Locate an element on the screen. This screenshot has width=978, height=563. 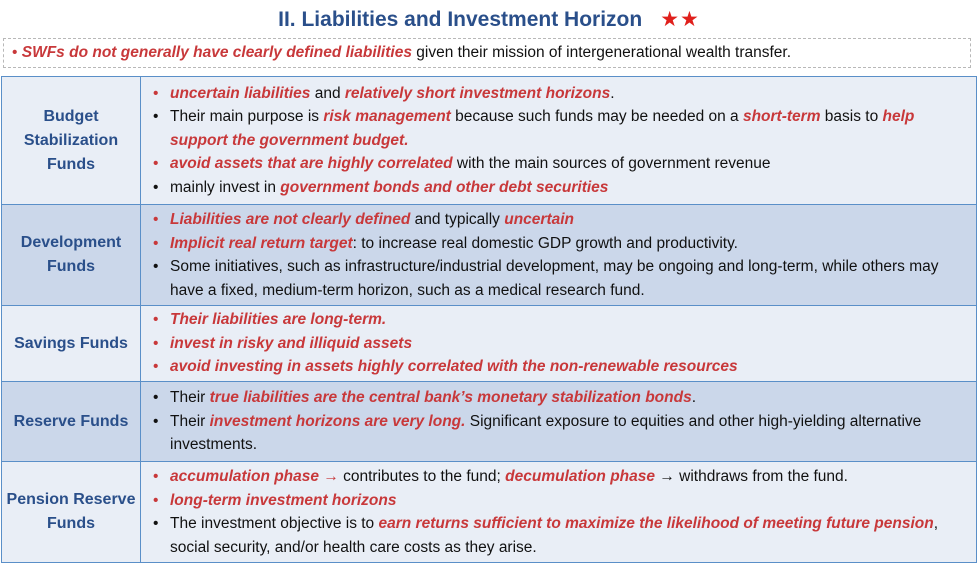
body-text: Their main purpose is is located at coordinates (247, 117).